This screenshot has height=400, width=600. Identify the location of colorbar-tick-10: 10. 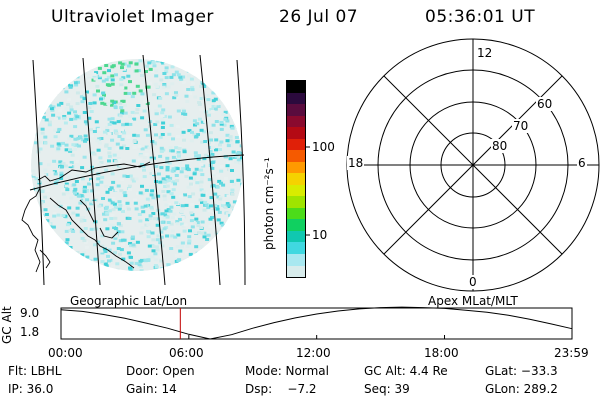
(320, 235).